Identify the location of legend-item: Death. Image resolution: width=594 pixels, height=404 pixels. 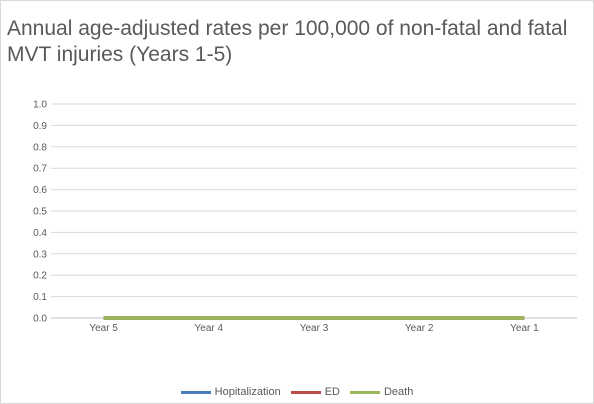
(381, 392).